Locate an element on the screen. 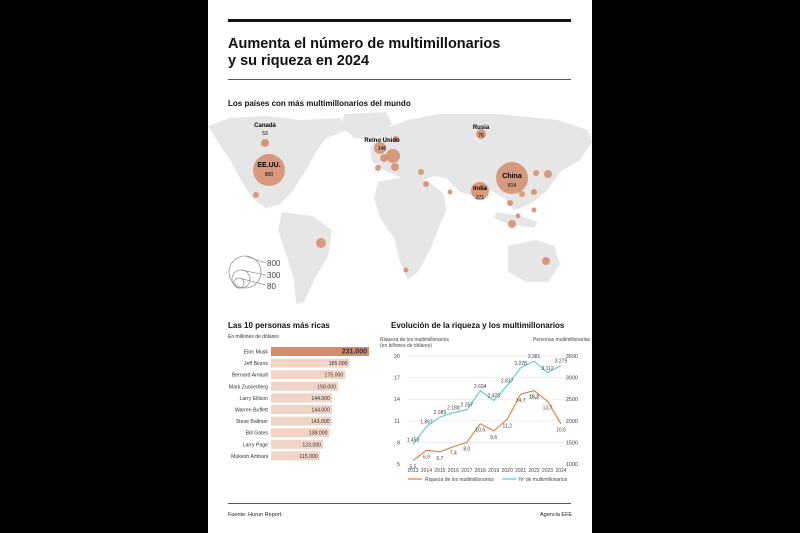  x-tick-label: 2021 is located at coordinates (520, 471).